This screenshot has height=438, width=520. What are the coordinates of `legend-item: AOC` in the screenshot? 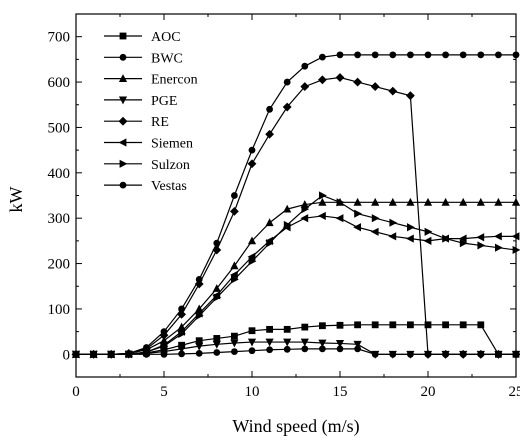 It's located at (142, 37).